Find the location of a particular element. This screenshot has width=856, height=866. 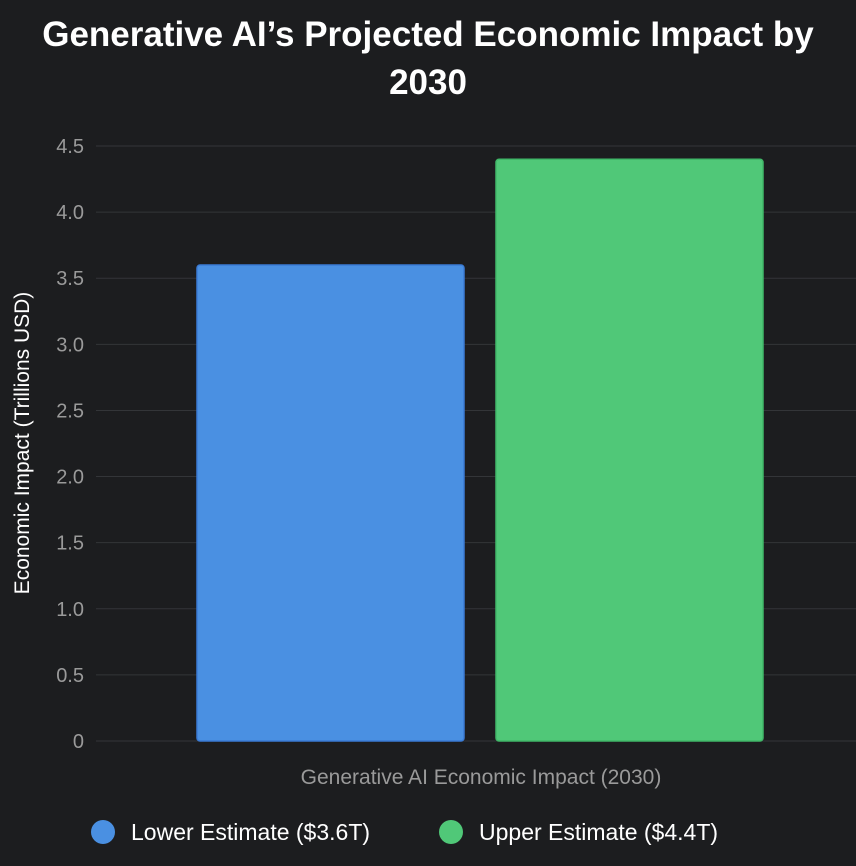

legend-label-lower: Lower Estimate ($3.6T) is located at coordinates (250, 832).